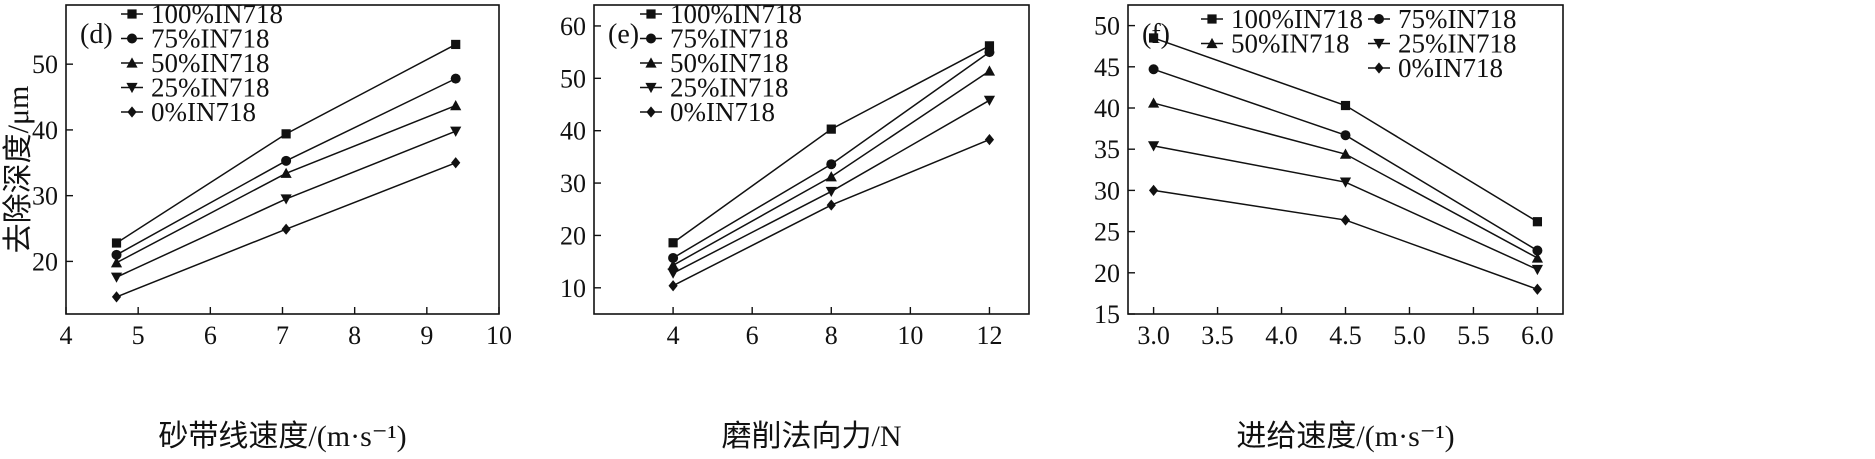  I want to click on x-tick-label: 5.5, so click(1473, 335).